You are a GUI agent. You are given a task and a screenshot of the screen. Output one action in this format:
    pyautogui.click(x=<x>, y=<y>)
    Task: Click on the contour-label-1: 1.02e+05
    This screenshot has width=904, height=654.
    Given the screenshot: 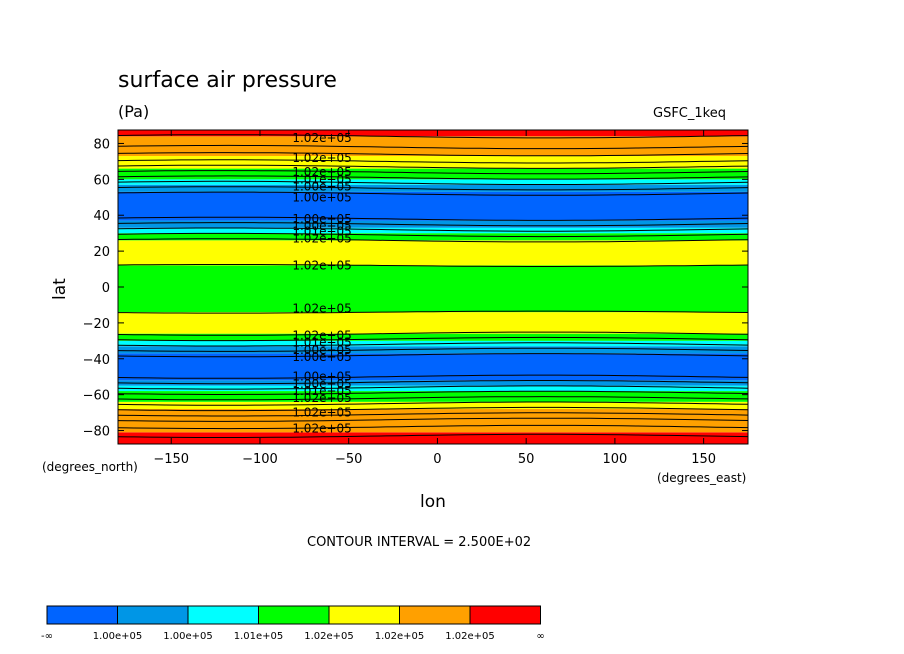 What is the action you would take?
    pyautogui.click(x=321, y=158)
    